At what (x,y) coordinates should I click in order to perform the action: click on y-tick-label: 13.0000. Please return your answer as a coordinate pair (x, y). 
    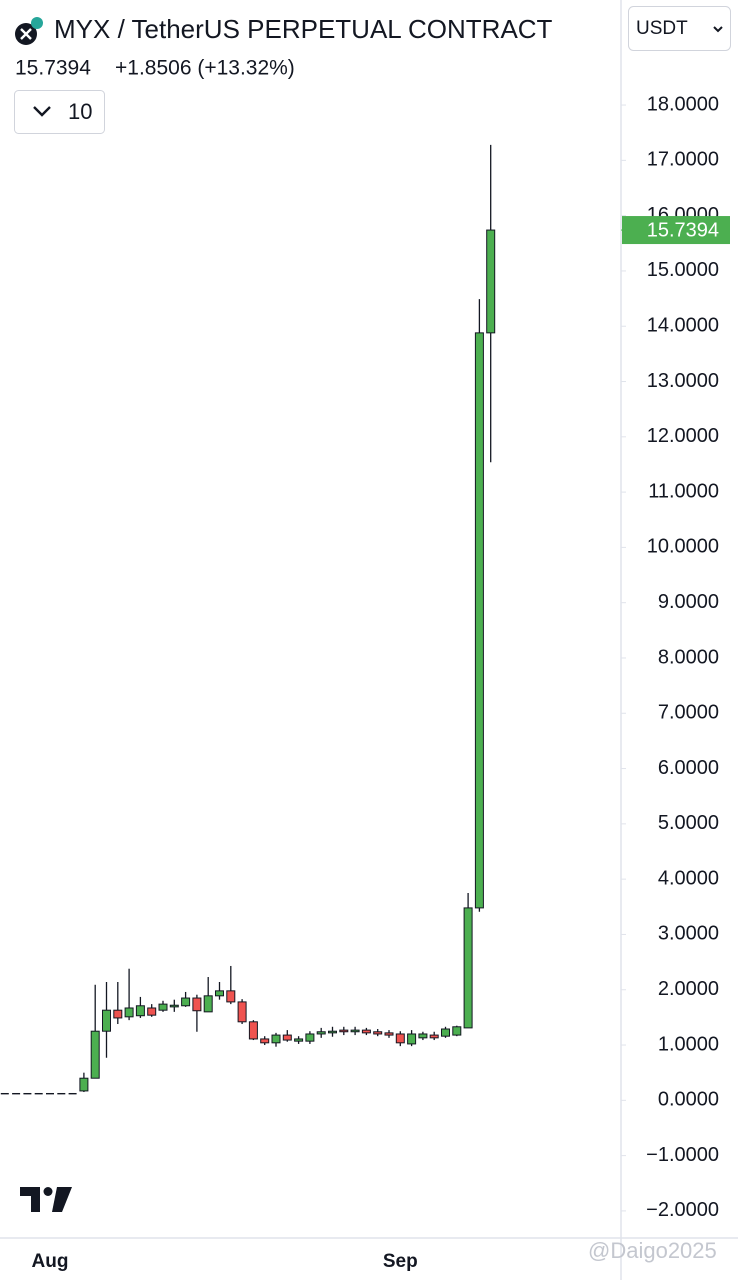
    Looking at the image, I should click on (683, 381).